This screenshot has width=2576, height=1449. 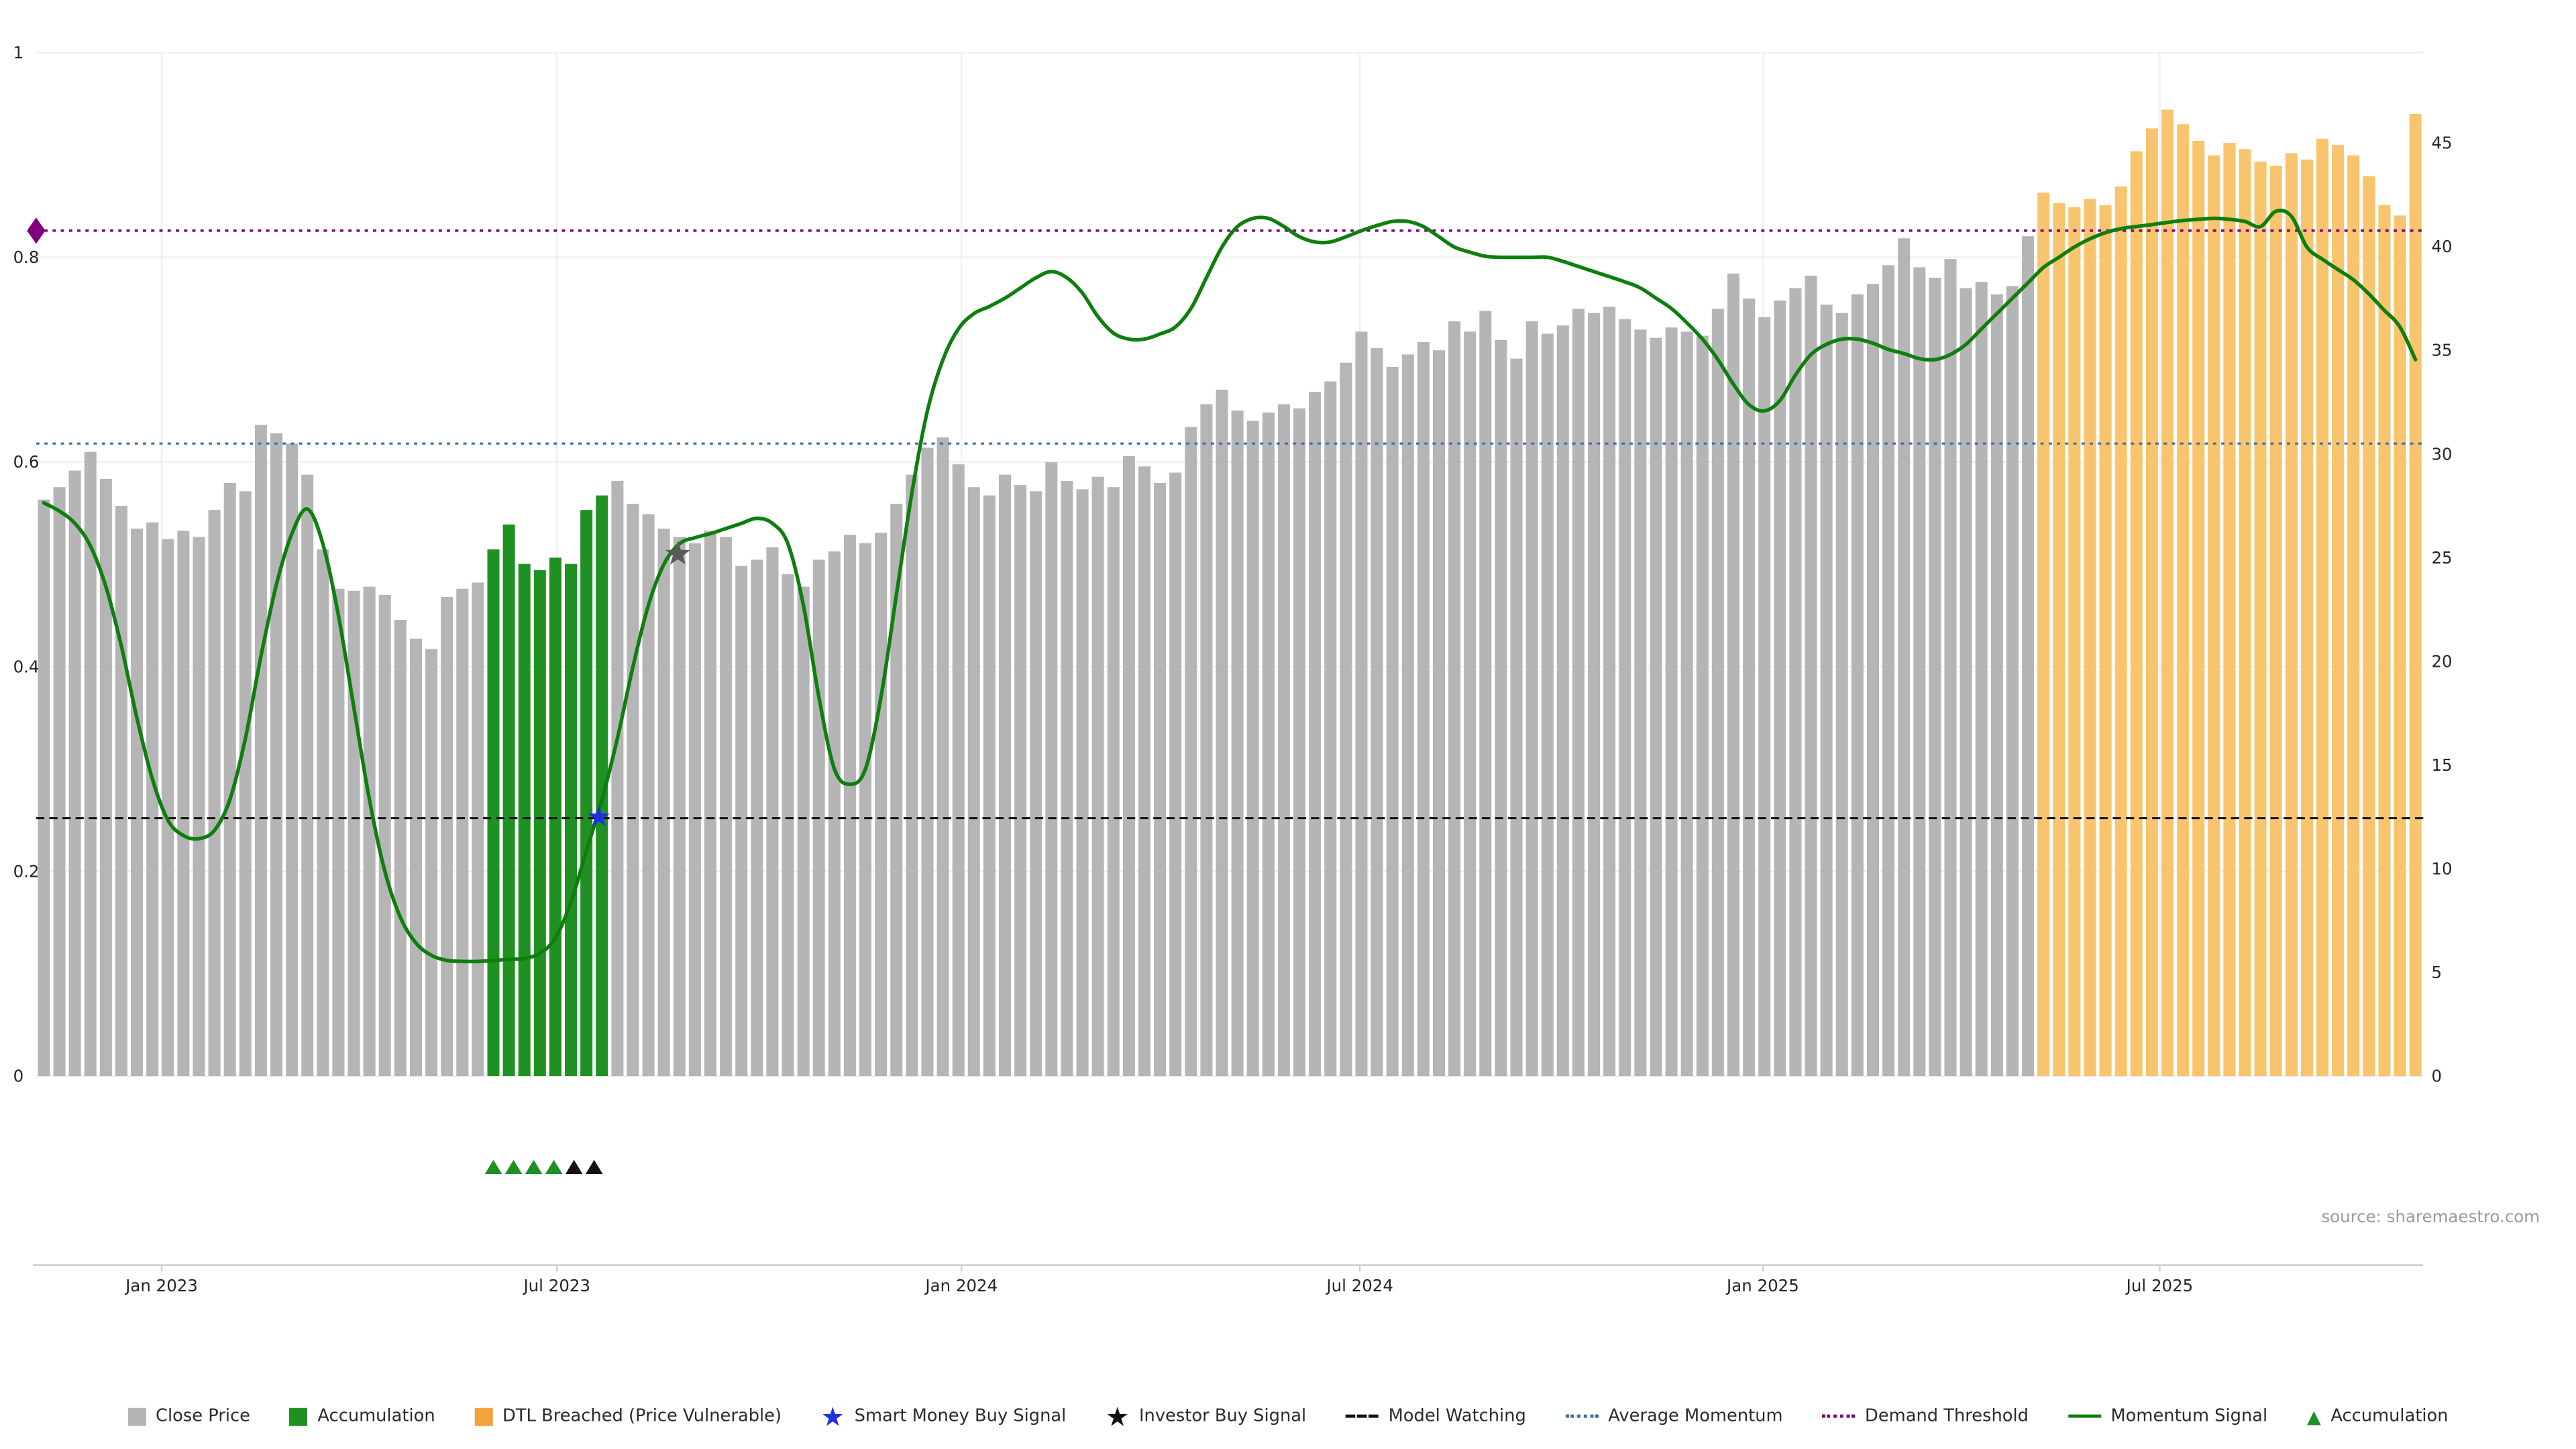 I want to click on accumulation-marker-triangle-icon: ▲, so click(x=2313, y=1416).